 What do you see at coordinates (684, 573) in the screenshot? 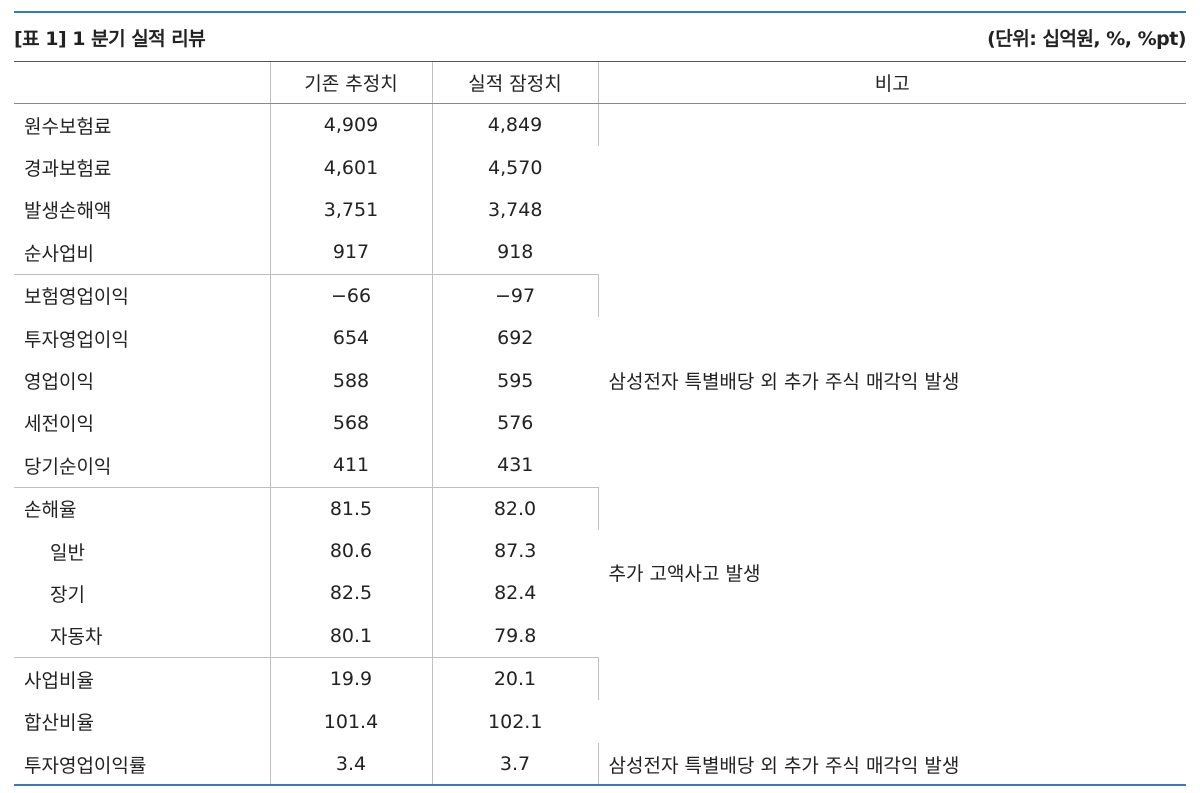
I see `note-cell: 추가 고액사고 발생` at bounding box center [684, 573].